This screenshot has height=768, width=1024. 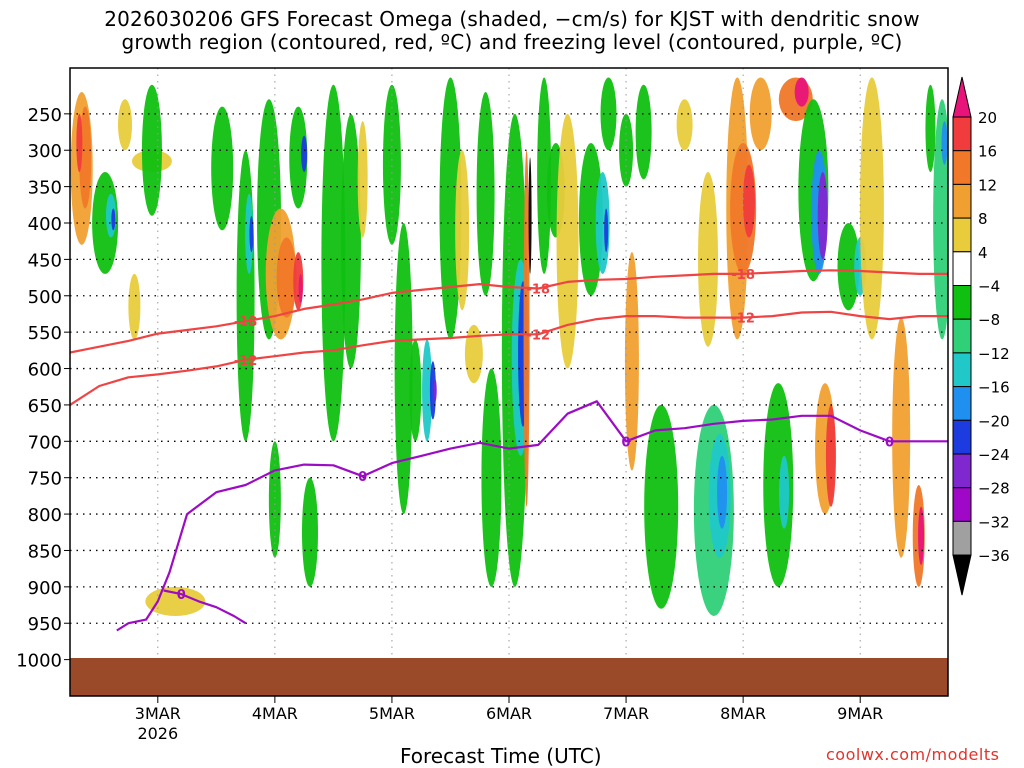 What do you see at coordinates (509, 311) in the screenshot?
I see `contour-dgz_minus18` at bounding box center [509, 311].